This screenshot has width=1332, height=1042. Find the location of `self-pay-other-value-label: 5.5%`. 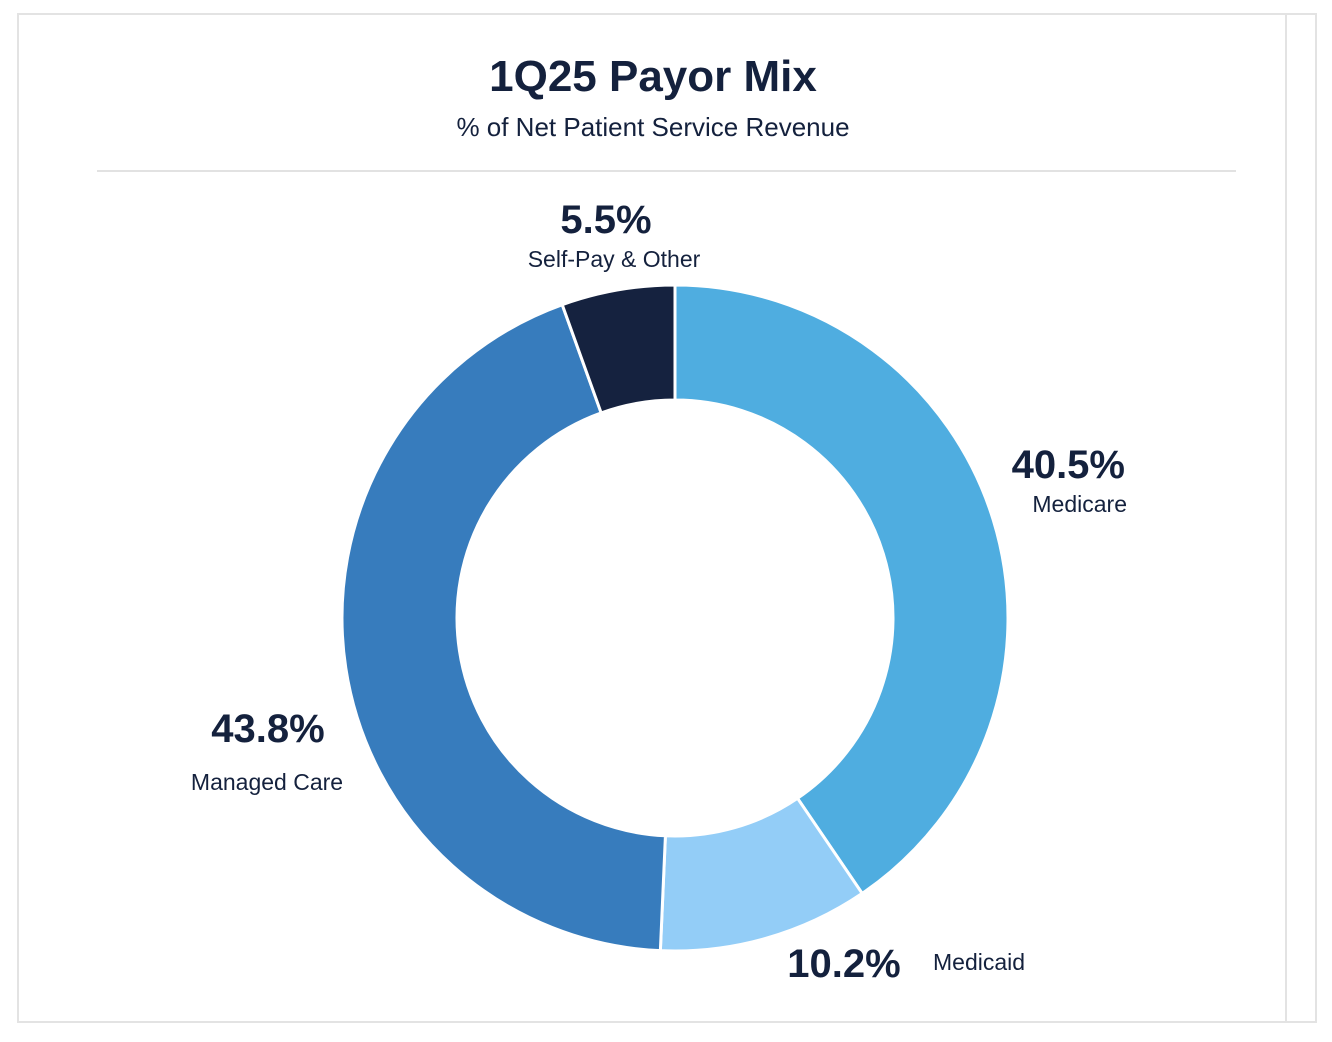

self-pay-other-value-label: 5.5% is located at coordinates (605, 220).